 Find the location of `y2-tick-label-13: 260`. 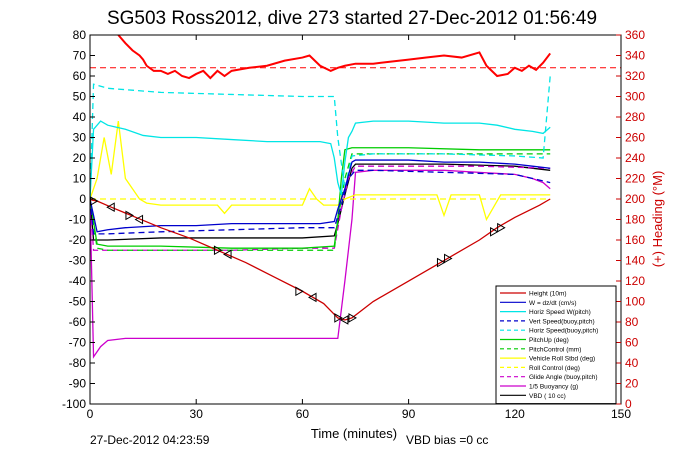

y2-tick-label-13: 260 is located at coordinates (635, 138).